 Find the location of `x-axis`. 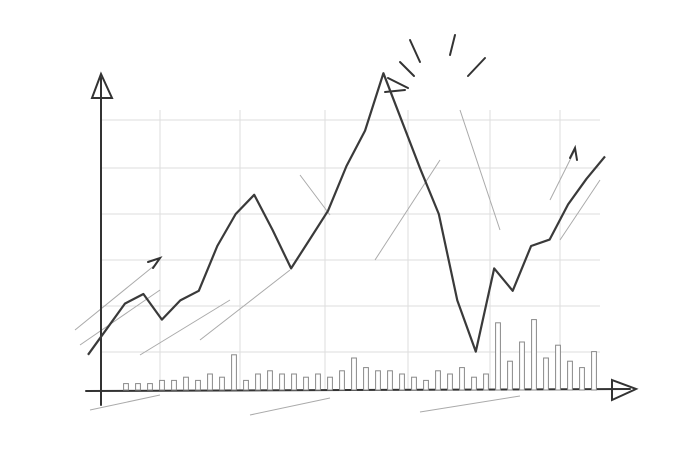

x-axis is located at coordinates (358, 390).